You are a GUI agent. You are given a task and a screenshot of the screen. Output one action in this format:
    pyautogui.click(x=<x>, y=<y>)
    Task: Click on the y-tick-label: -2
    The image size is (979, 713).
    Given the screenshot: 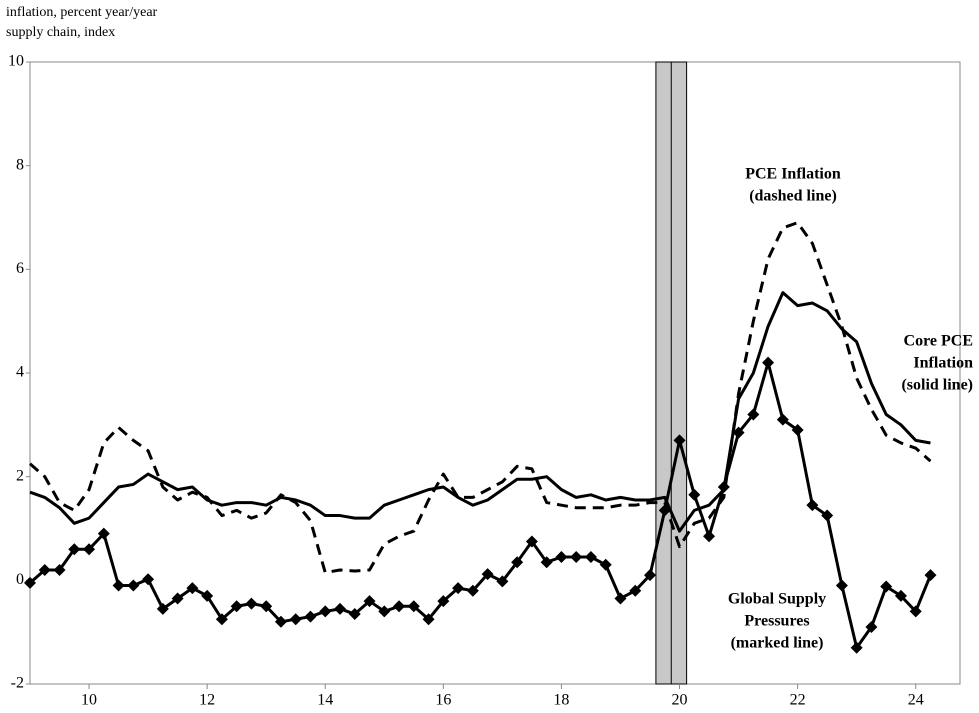 What is the action you would take?
    pyautogui.click(x=17, y=683)
    